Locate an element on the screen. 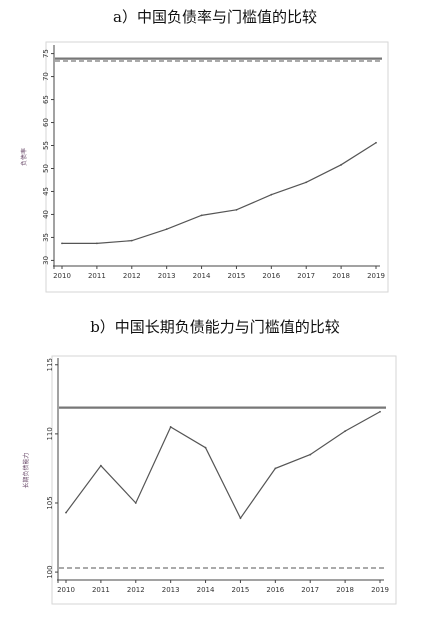  y-tick-label: 60 is located at coordinates (46, 122).